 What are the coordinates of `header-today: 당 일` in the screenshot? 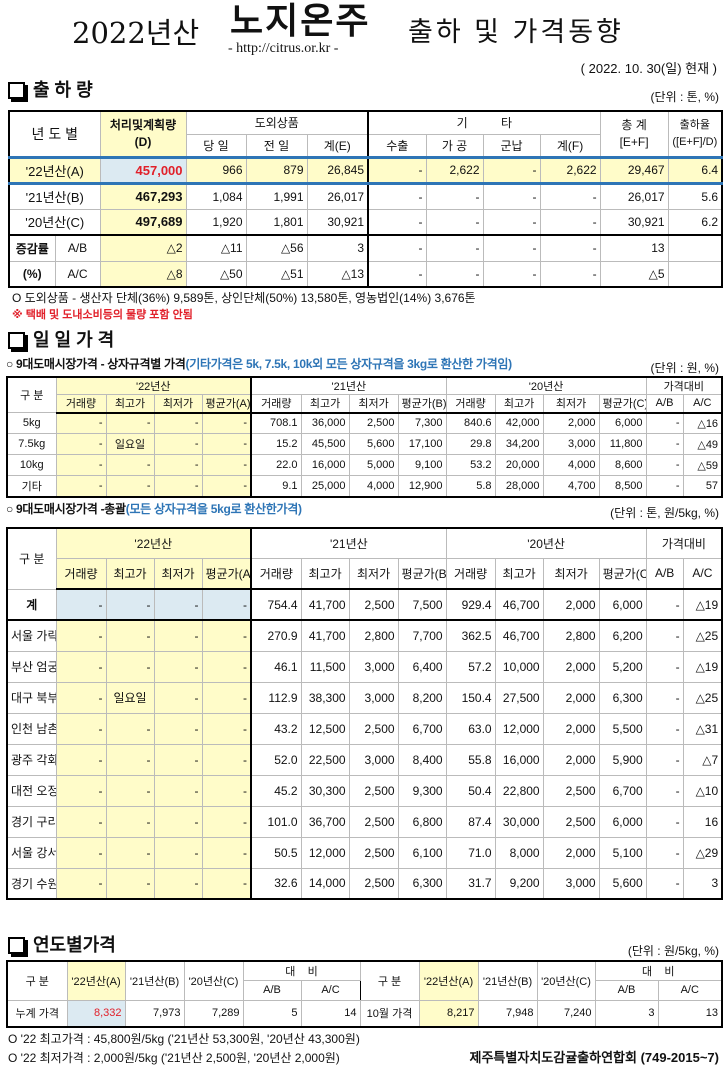 It's located at (216, 145).